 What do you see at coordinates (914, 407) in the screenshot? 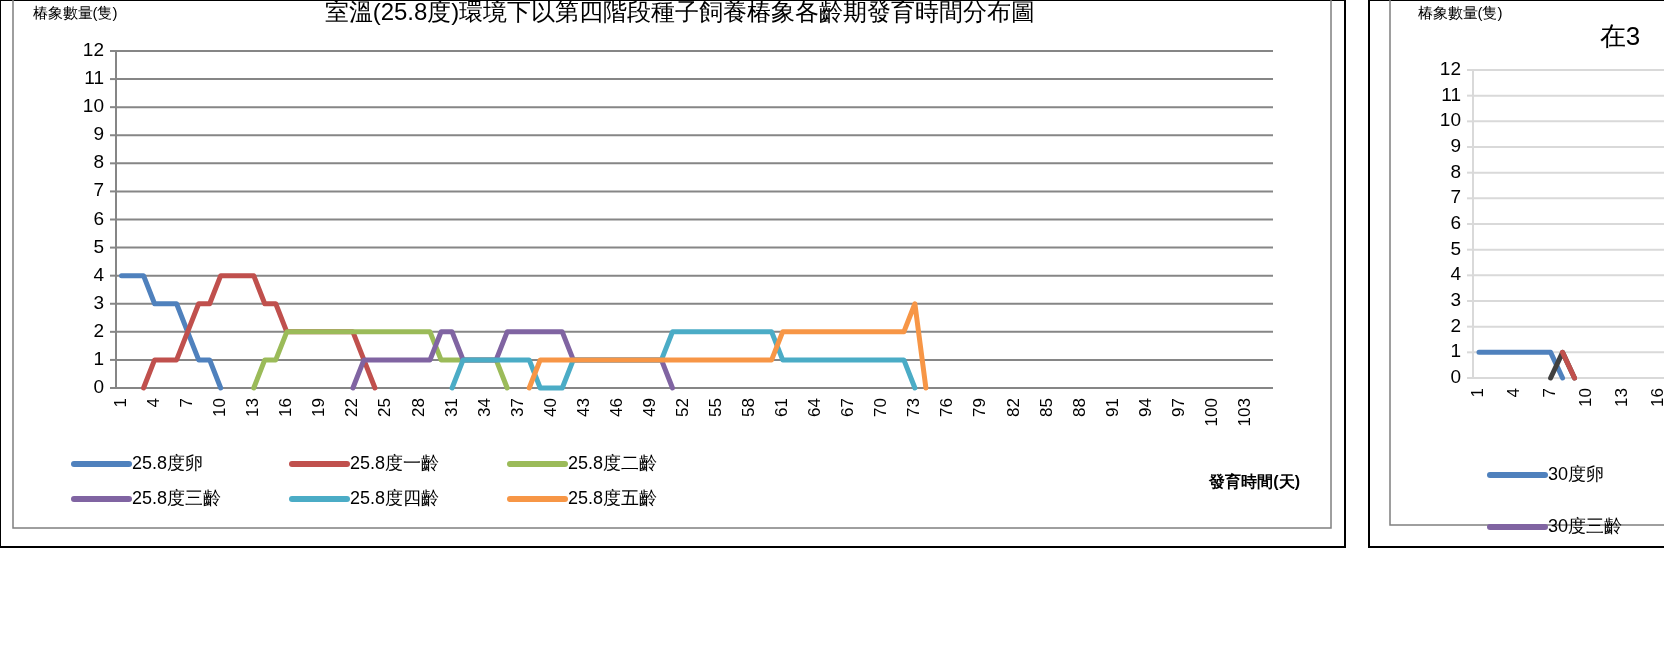
I see `x-tick-label: 73` at bounding box center [914, 407].